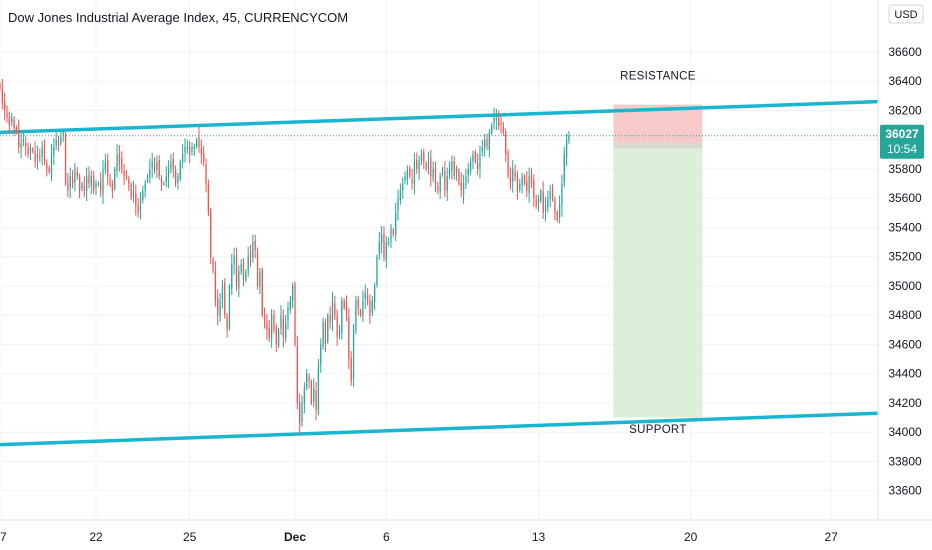  What do you see at coordinates (905, 227) in the screenshot?
I see `y-tick-label: 35400` at bounding box center [905, 227].